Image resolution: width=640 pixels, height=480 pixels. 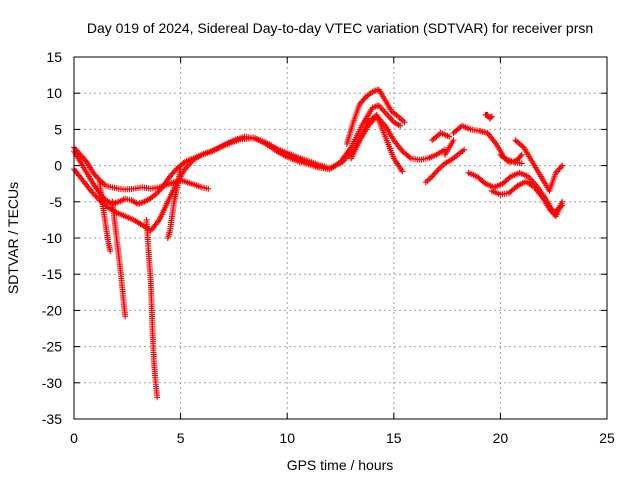 What do you see at coordinates (54, 57) in the screenshot?
I see `y-tick-label: 15` at bounding box center [54, 57].